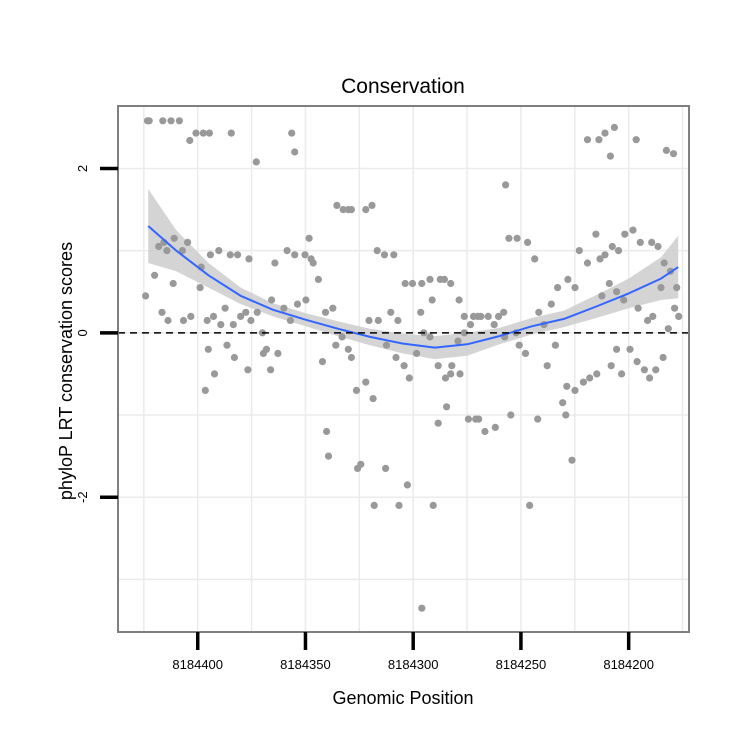 Image resolution: width=750 pixels, height=750 pixels. What do you see at coordinates (413, 652) in the screenshot?
I see `x-axis: 8184400 8184350 8184300 8184250 8184200` at bounding box center [413, 652].